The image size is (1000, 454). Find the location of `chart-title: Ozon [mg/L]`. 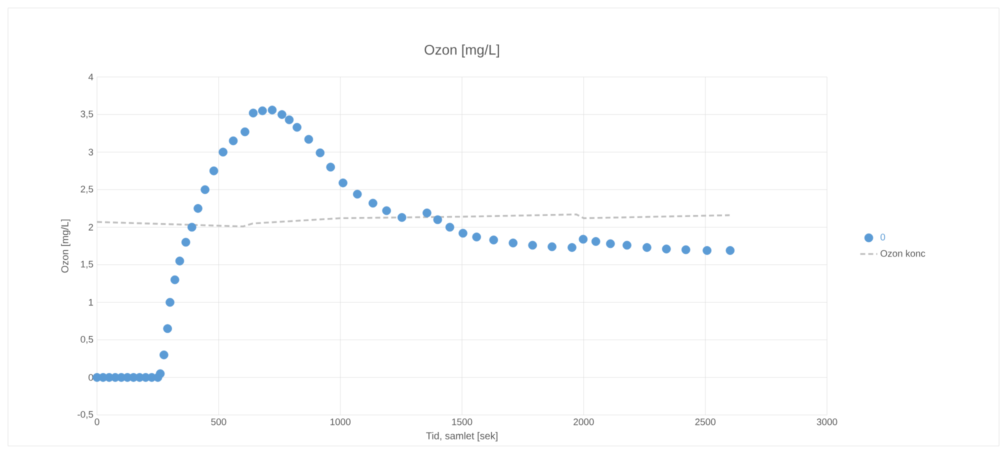

chart-title: Ozon [mg/L] is located at coordinates (461, 51).